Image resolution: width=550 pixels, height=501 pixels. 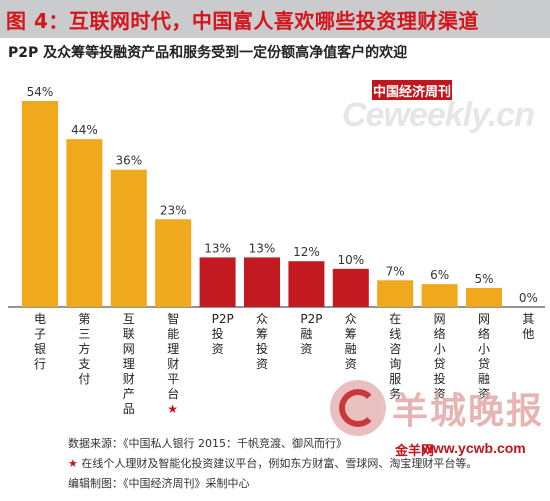 I want to click on bar-value-label: 23%, so click(x=173, y=210).